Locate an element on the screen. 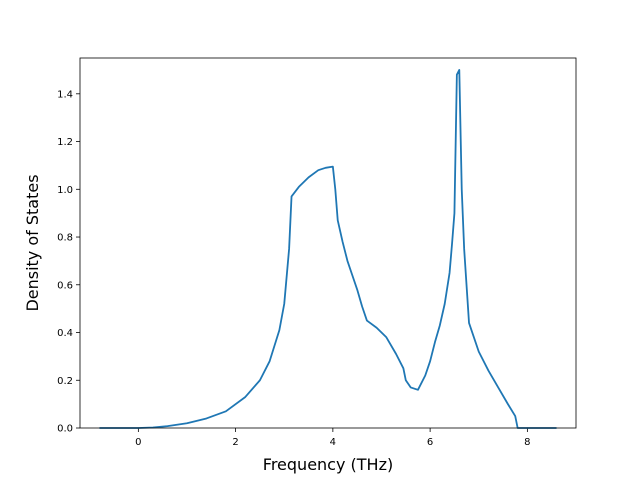 The image size is (640, 480). y-tick-label: 1.2 is located at coordinates (65, 142).